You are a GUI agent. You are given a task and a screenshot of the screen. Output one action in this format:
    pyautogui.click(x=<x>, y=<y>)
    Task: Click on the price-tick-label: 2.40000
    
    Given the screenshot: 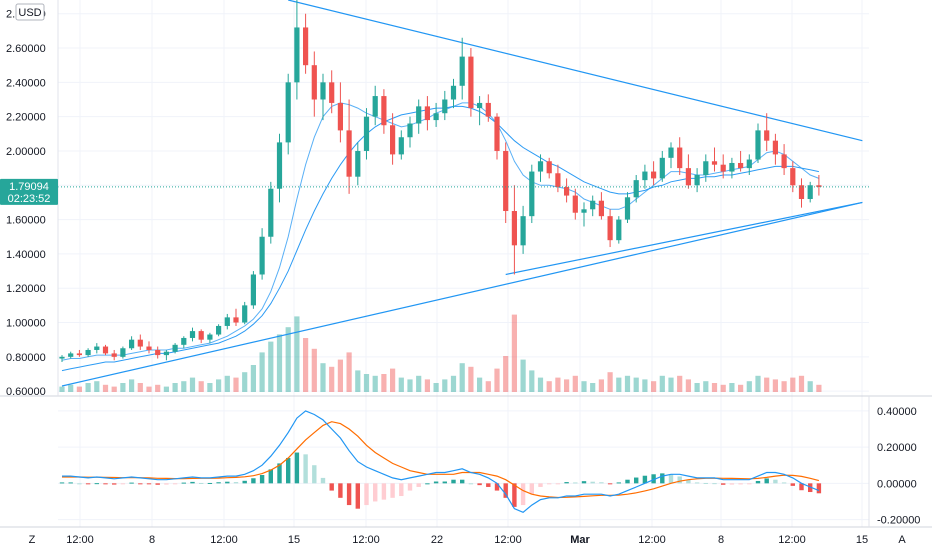 What is the action you would take?
    pyautogui.click(x=26, y=83)
    